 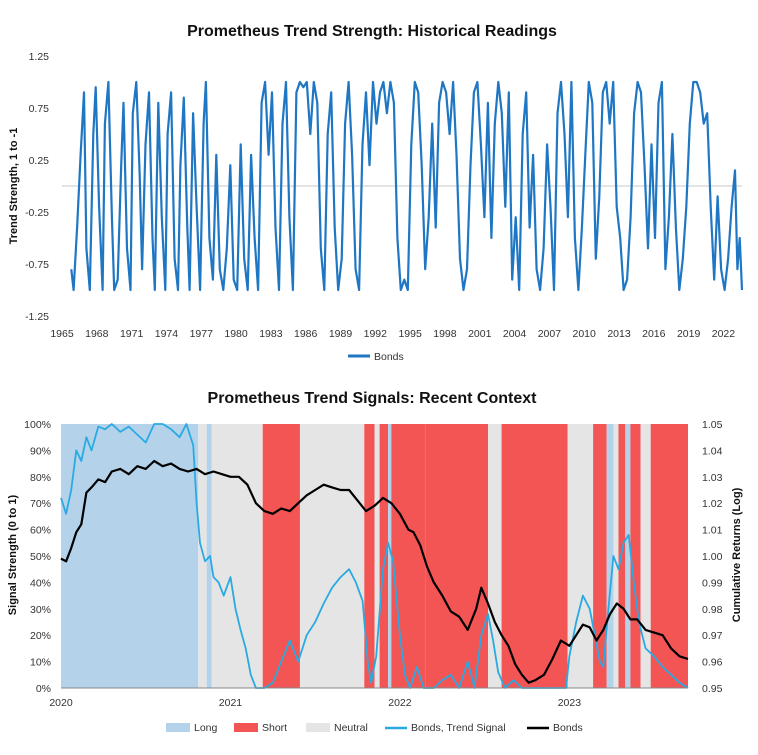 I want to click on chart2-xtick-label: 2021, so click(x=231, y=703).